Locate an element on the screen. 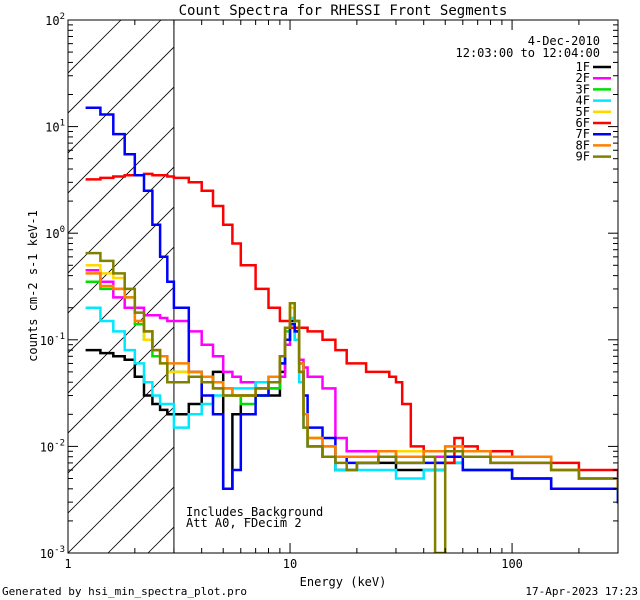 This screenshot has height=600, width=640. legend-label-8F: 8F is located at coordinates (583, 145).